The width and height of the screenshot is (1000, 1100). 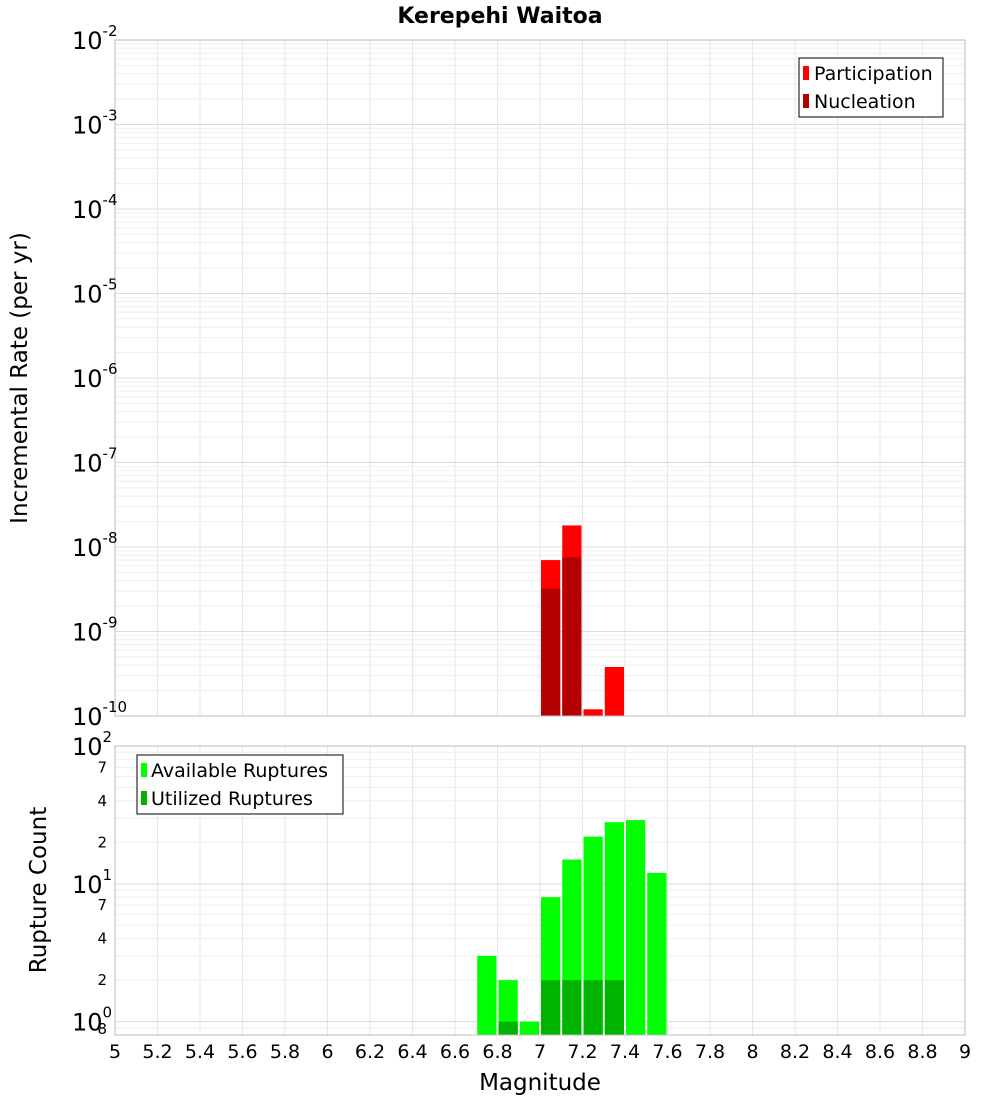 I want to click on bottom-y-minor-tick-label: 8, so click(x=102, y=1029).